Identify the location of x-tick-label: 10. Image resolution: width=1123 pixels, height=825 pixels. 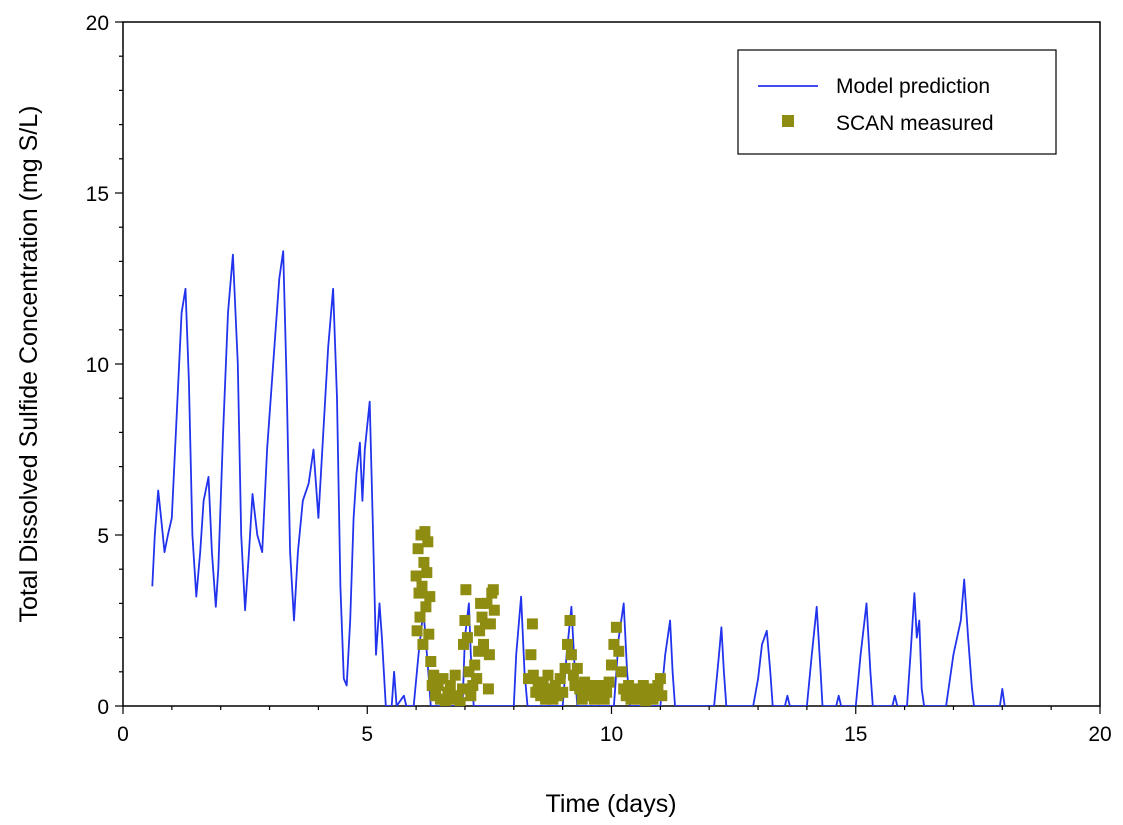
(611, 734).